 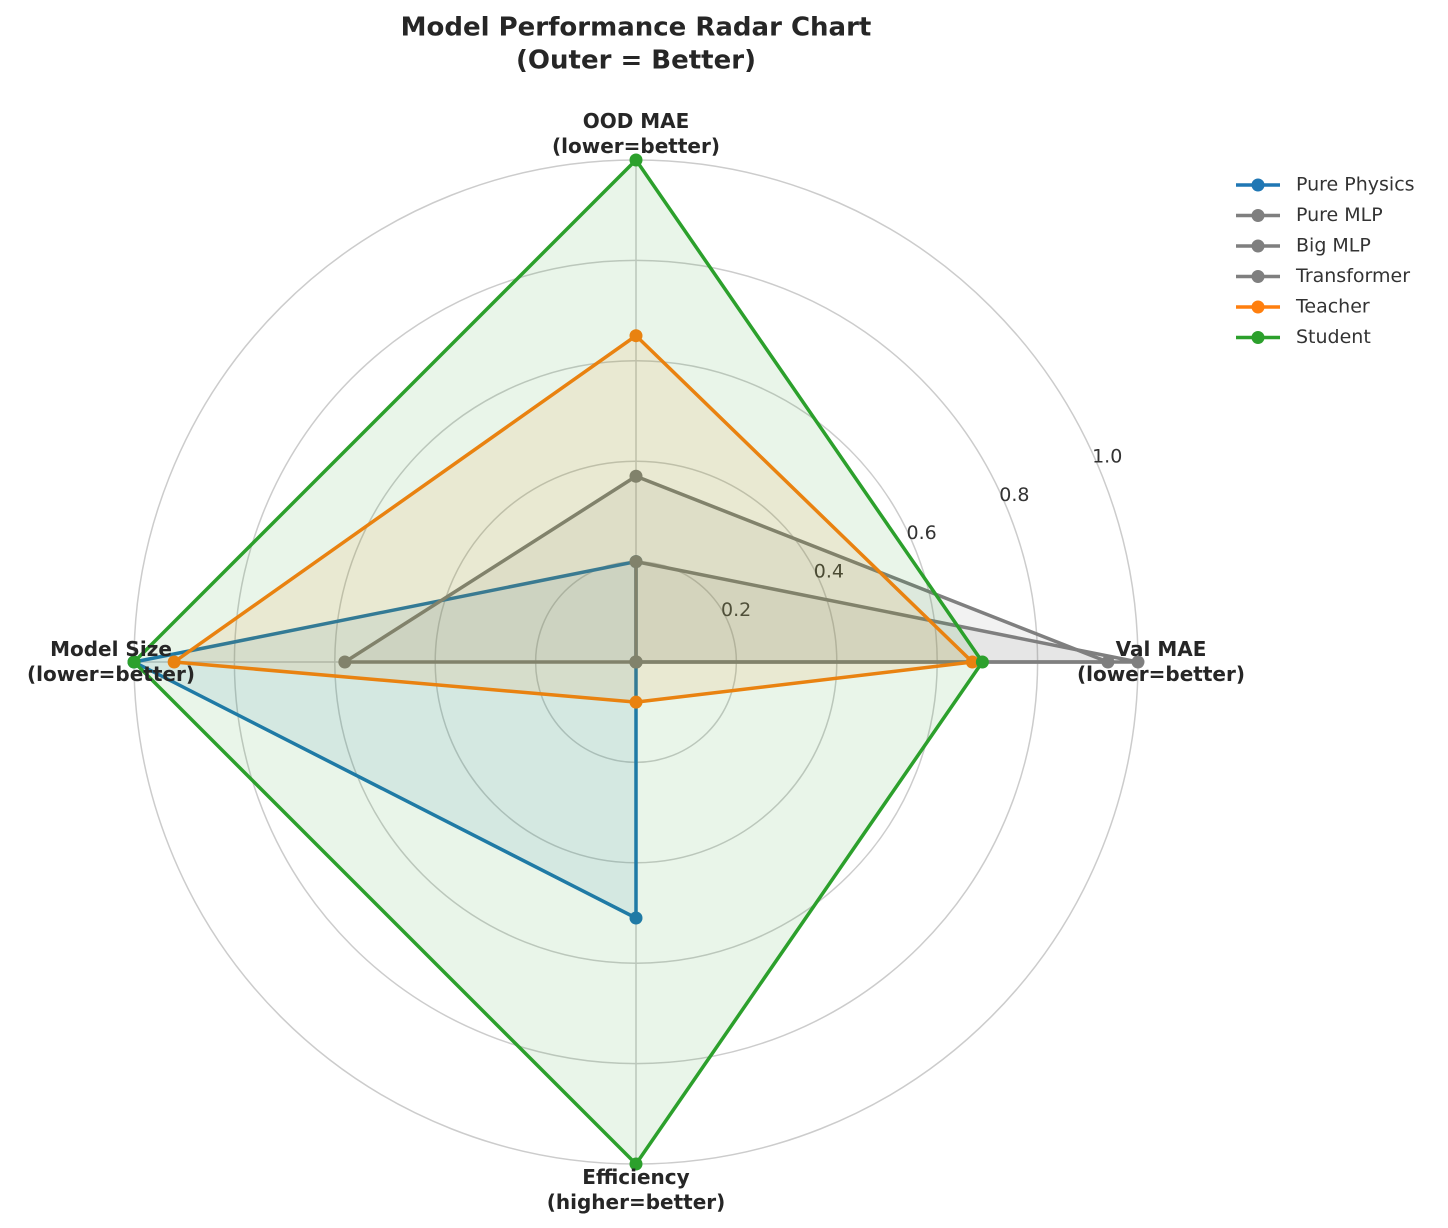 What do you see at coordinates (1355, 185) in the screenshot?
I see `legend-label: Pure Physics` at bounding box center [1355, 185].